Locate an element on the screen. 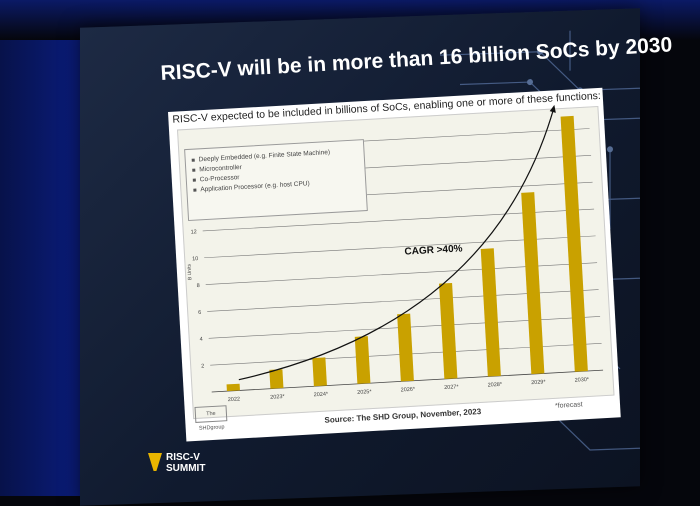  y-tick-label: 12 is located at coordinates (193, 232).